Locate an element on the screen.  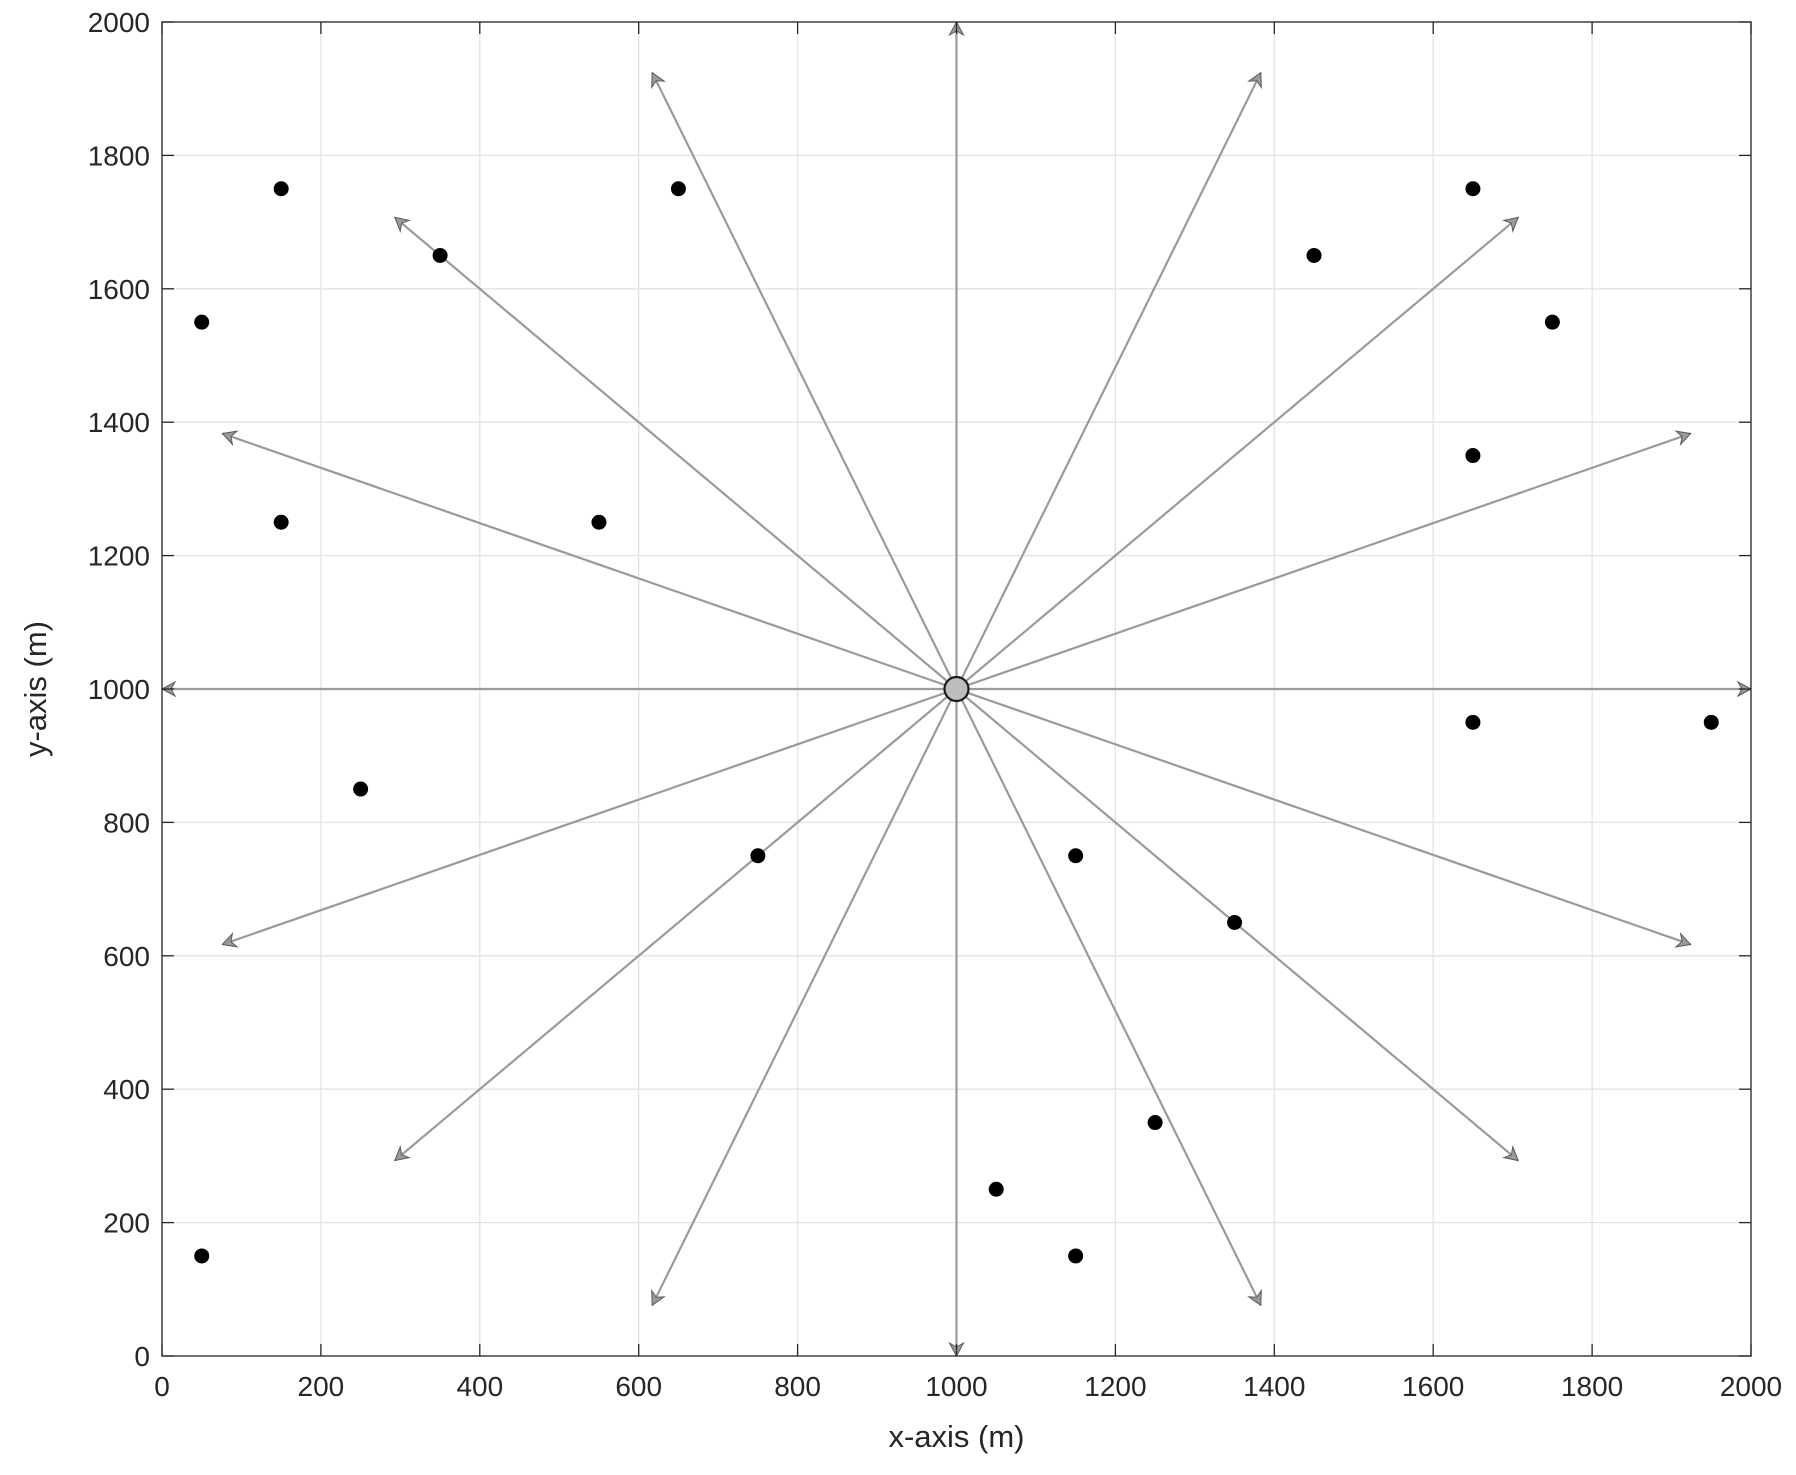
y-tick-label: 400 is located at coordinates (126, 1089).